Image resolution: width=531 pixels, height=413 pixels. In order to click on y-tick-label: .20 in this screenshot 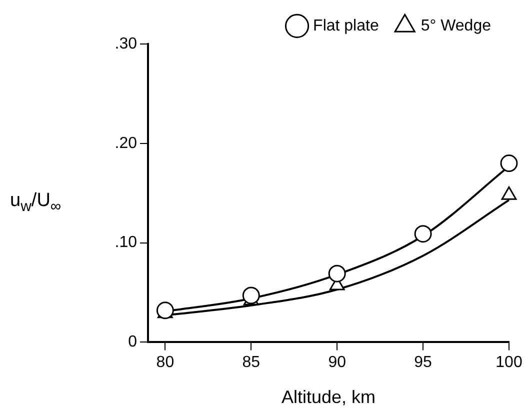, I will do `click(126, 143)`.